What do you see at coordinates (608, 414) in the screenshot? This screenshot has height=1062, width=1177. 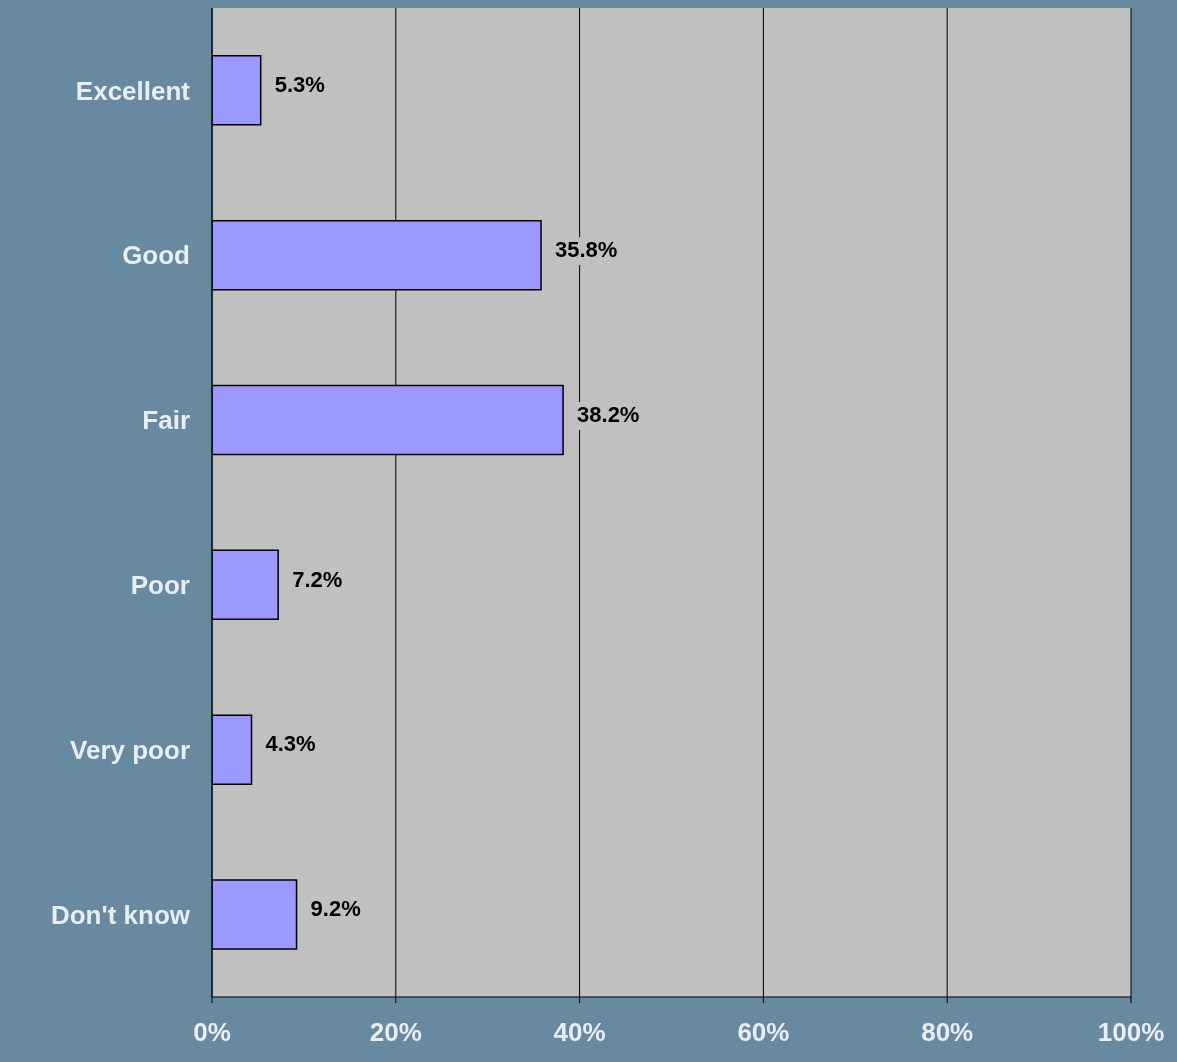 I see `data-label: 38.2%` at bounding box center [608, 414].